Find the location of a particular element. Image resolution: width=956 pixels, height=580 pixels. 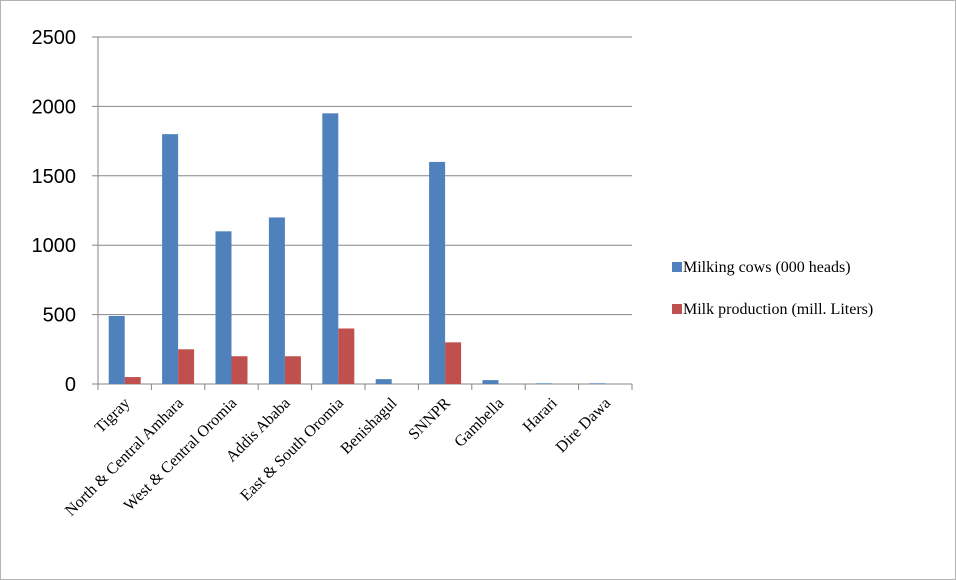

y-tick-labels: 0 500 1000 1500 2000 2500 is located at coordinates (54, 211).